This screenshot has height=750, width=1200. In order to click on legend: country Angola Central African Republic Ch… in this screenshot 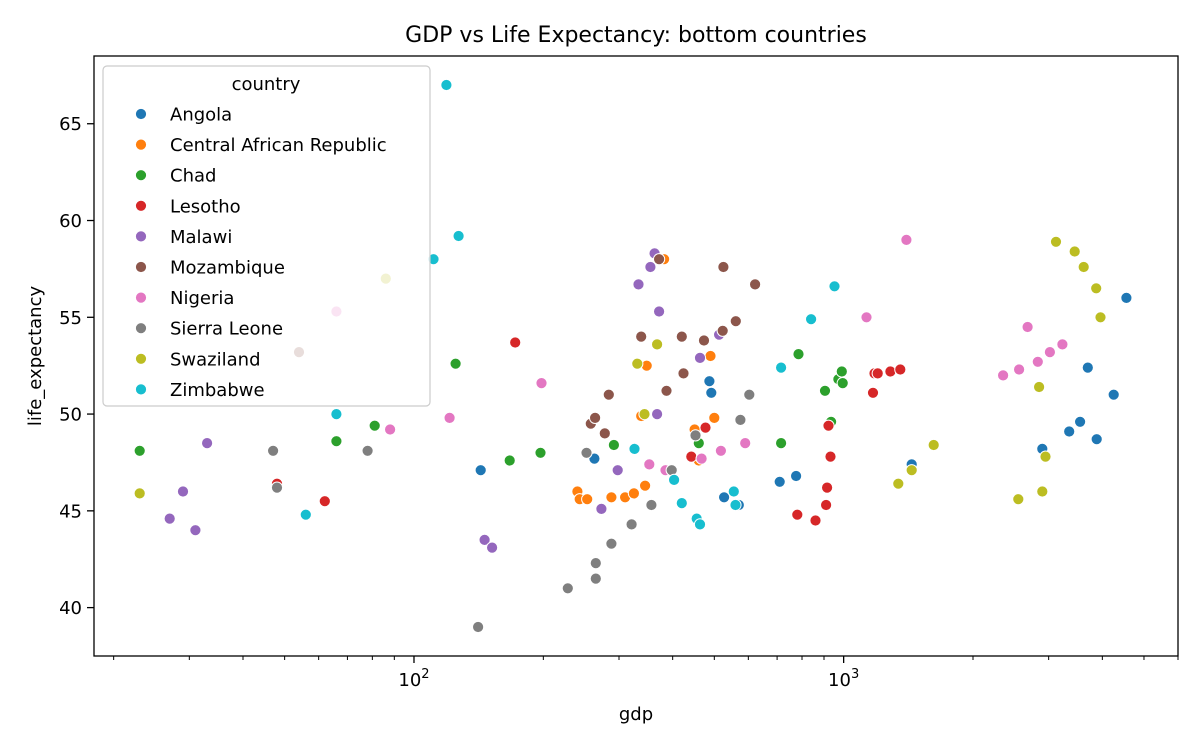, I will do `click(266, 236)`.